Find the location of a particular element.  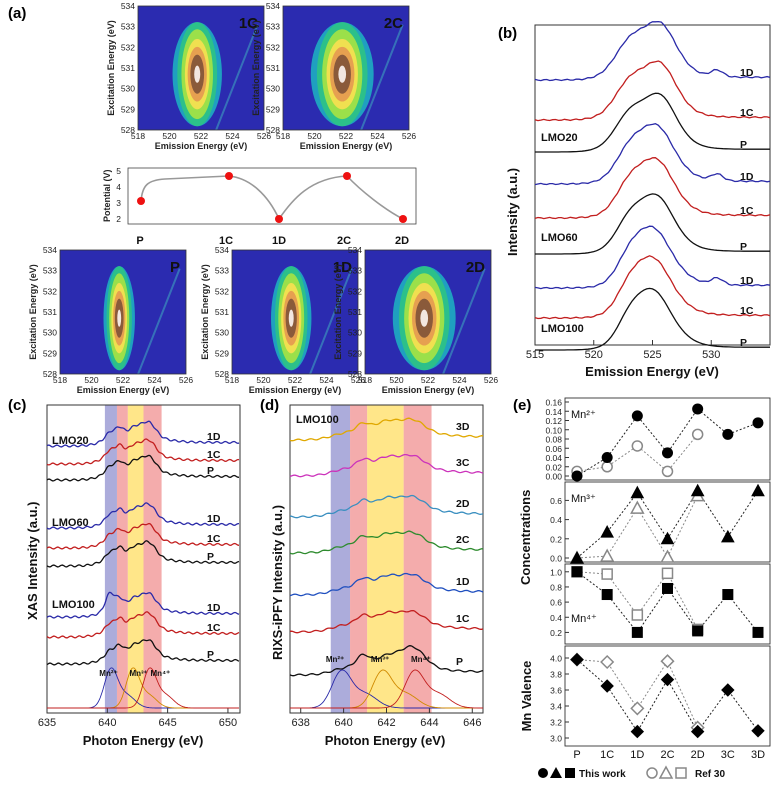

map-elastic-line is located at coordinates (237, 77).